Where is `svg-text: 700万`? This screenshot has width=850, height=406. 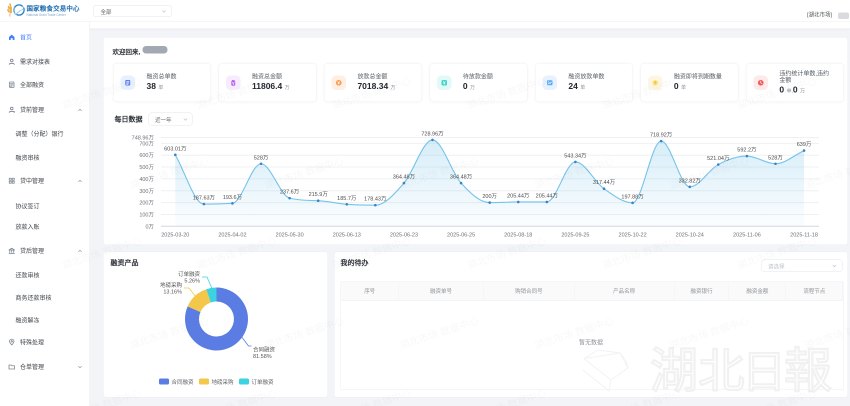
svg-text: 700万 is located at coordinates (146, 143).